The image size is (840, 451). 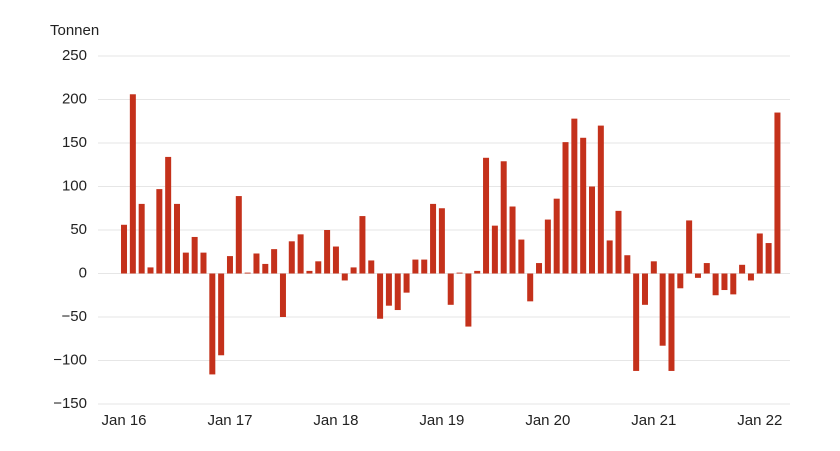 What do you see at coordinates (759, 420) in the screenshot?
I see `x-tick-label: Jan 22` at bounding box center [759, 420].